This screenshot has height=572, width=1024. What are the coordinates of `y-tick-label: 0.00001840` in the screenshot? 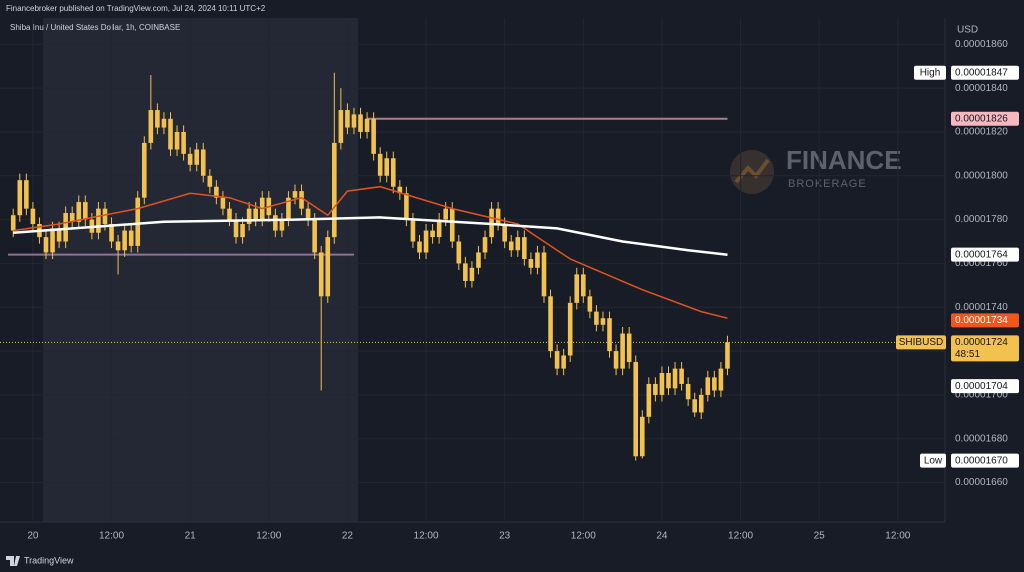 It's located at (981, 88).